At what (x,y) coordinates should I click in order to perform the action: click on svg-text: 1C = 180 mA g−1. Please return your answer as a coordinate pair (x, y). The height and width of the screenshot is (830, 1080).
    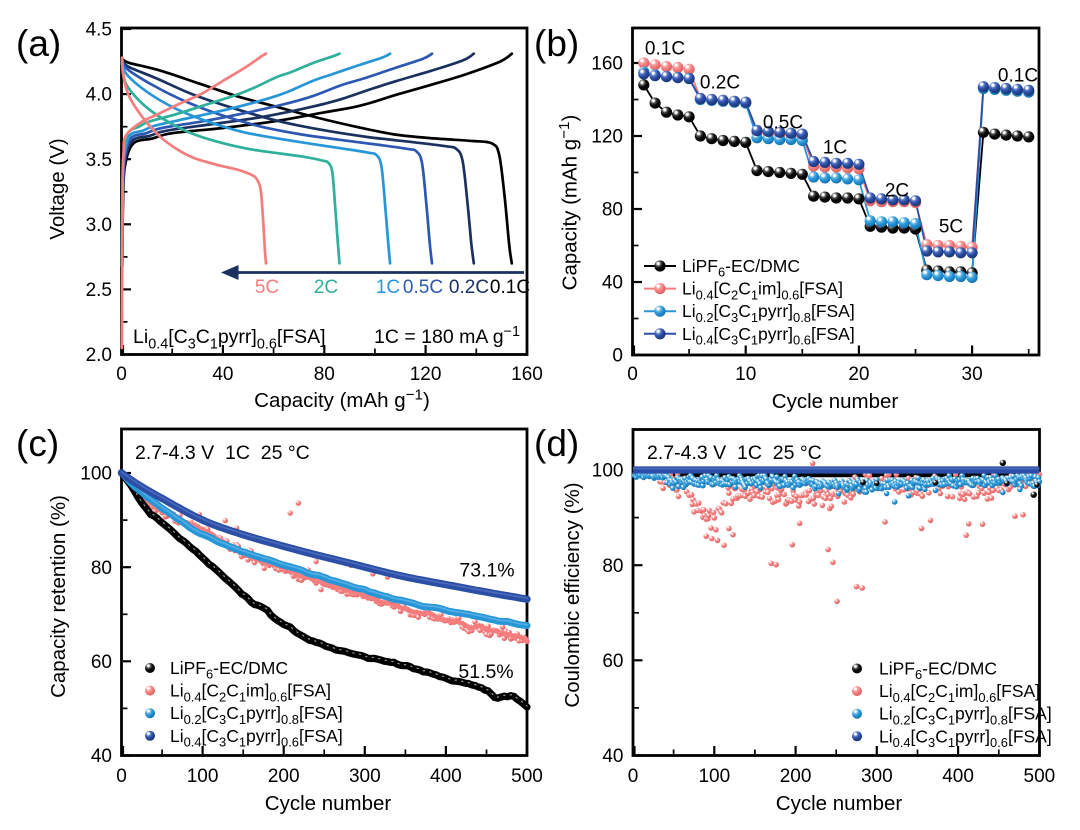
    Looking at the image, I should click on (447, 336).